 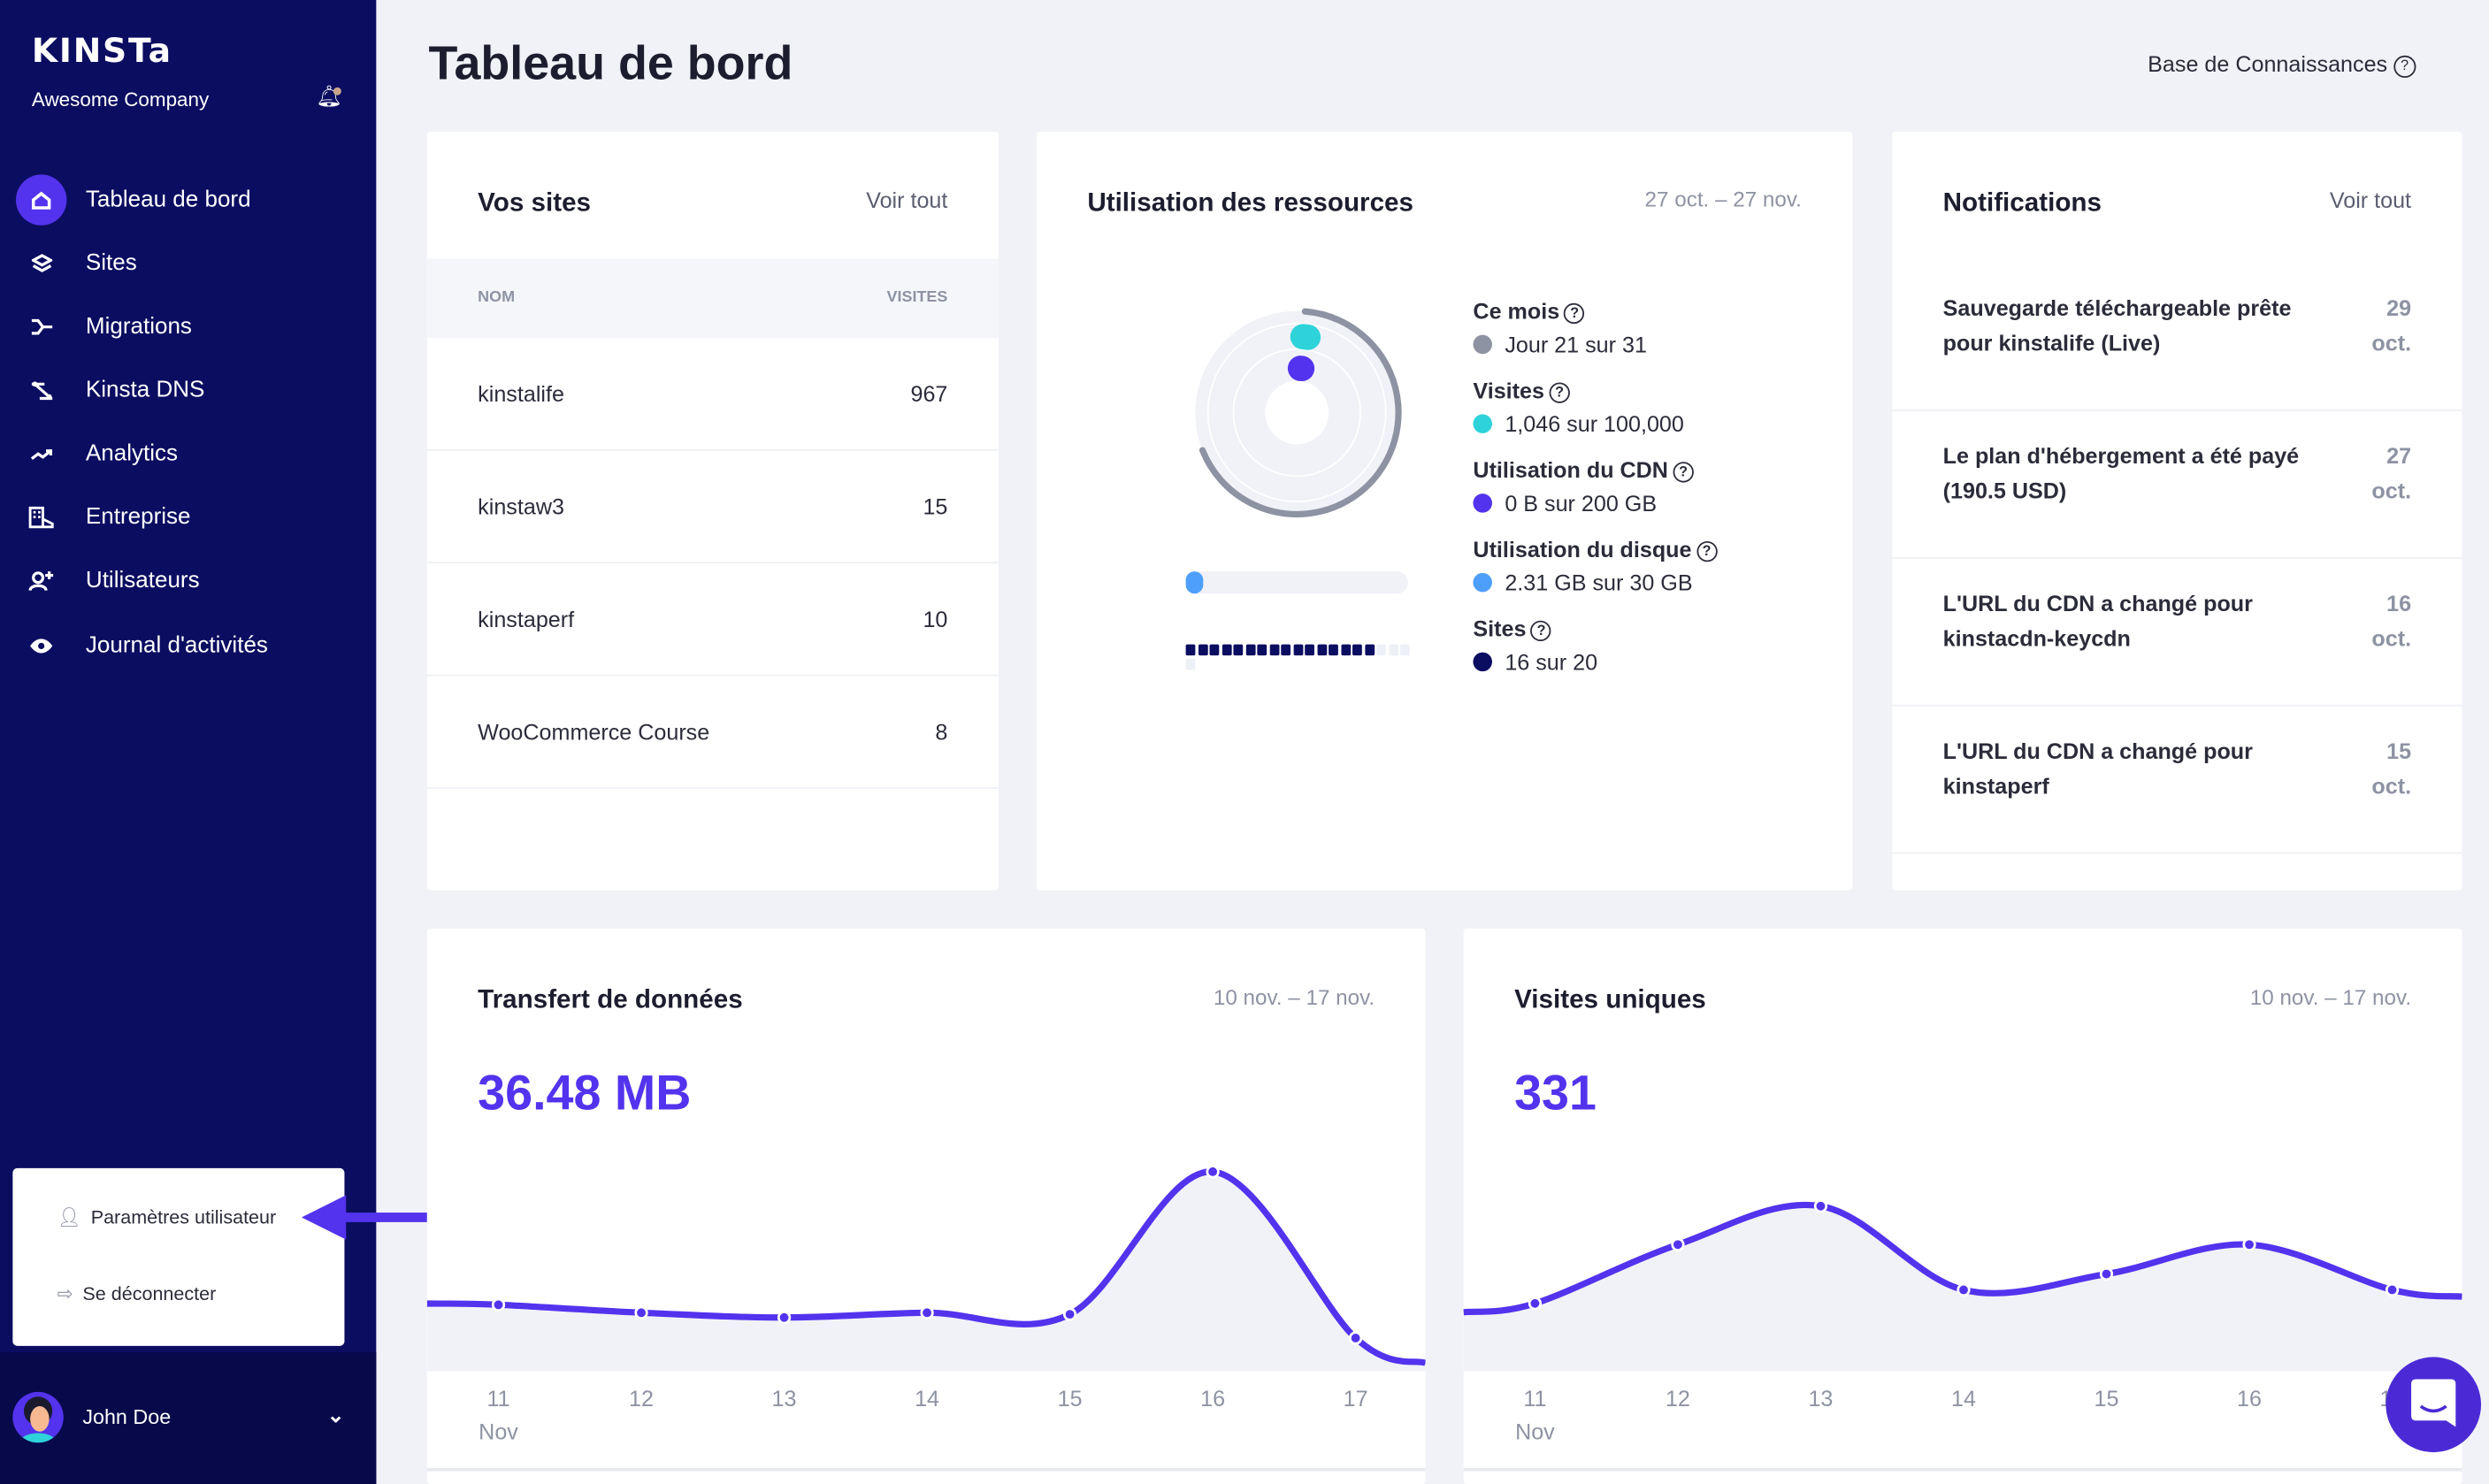 What do you see at coordinates (907, 200) in the screenshot?
I see `view-all-sites-link: Voir tout` at bounding box center [907, 200].